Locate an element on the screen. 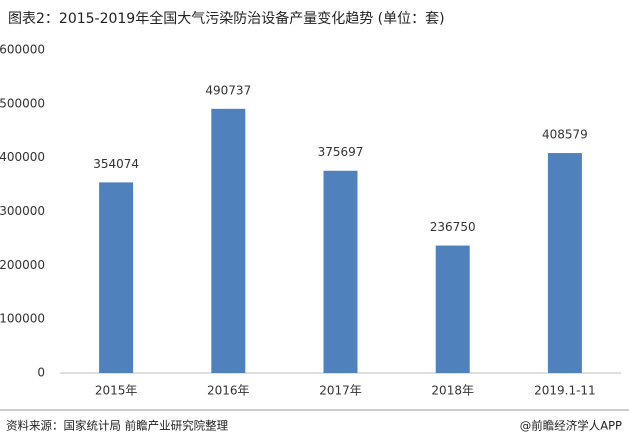  data-label: 490737 is located at coordinates (228, 90).